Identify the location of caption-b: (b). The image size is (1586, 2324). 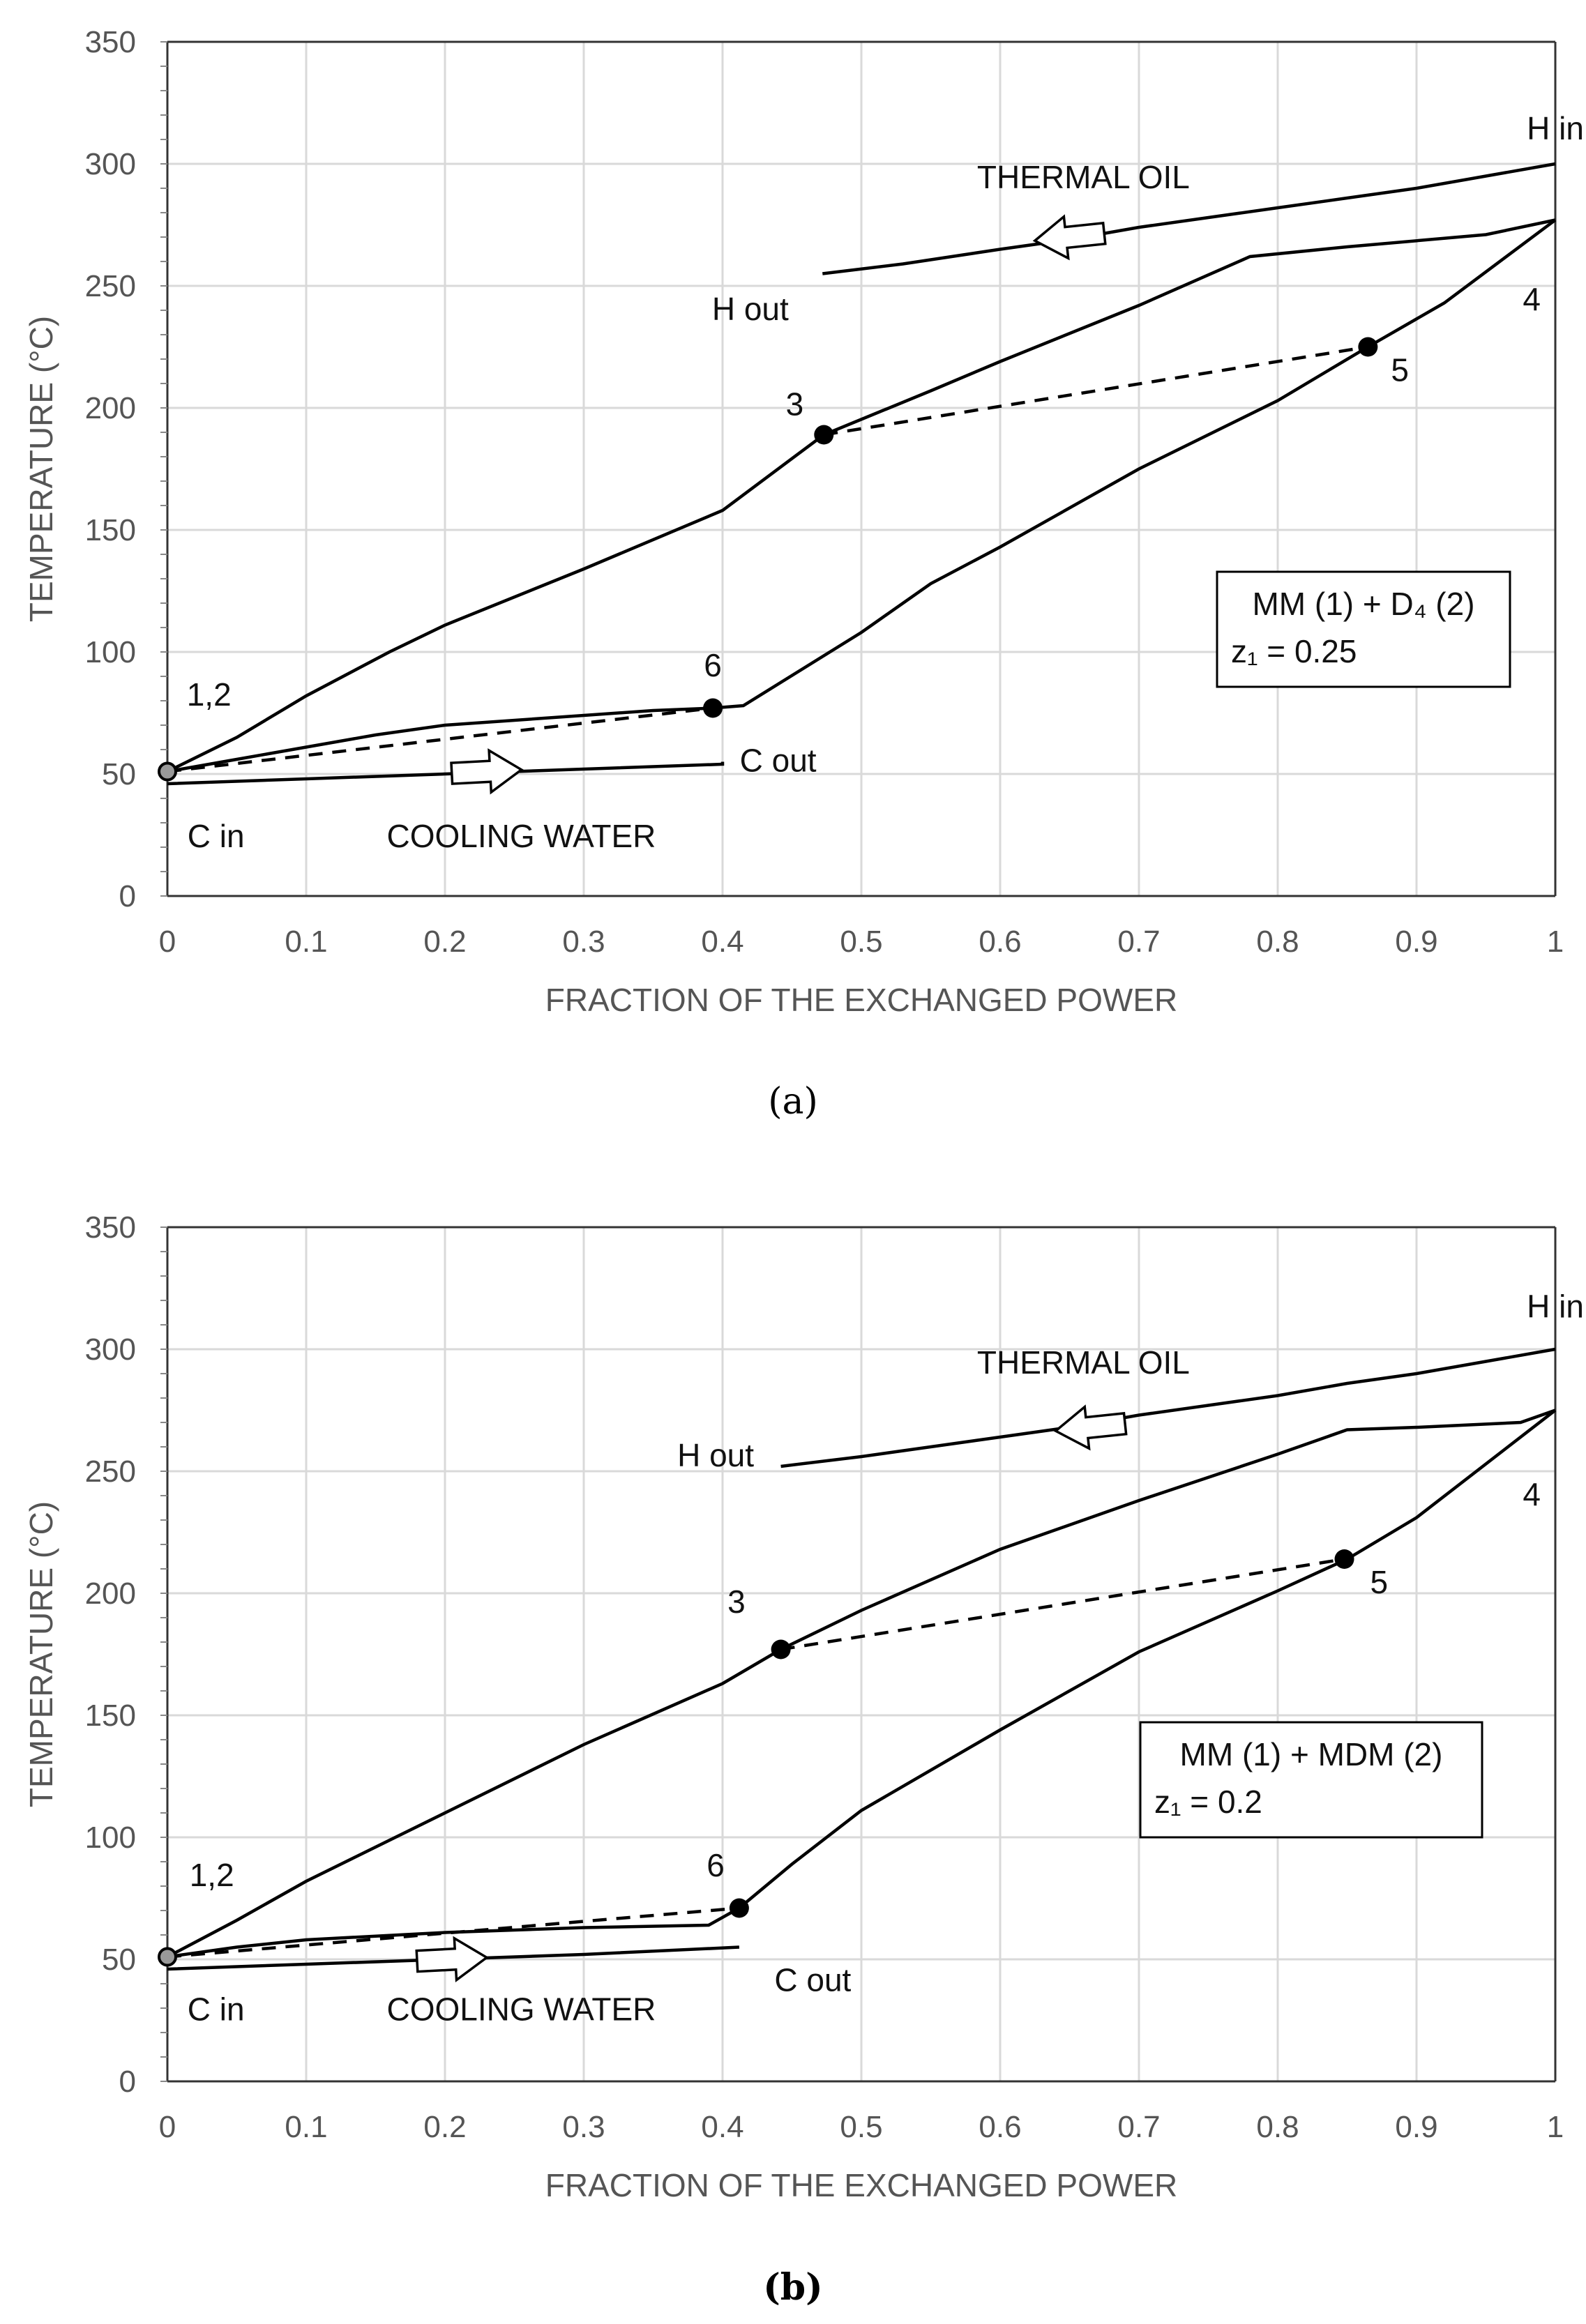
(793, 2287).